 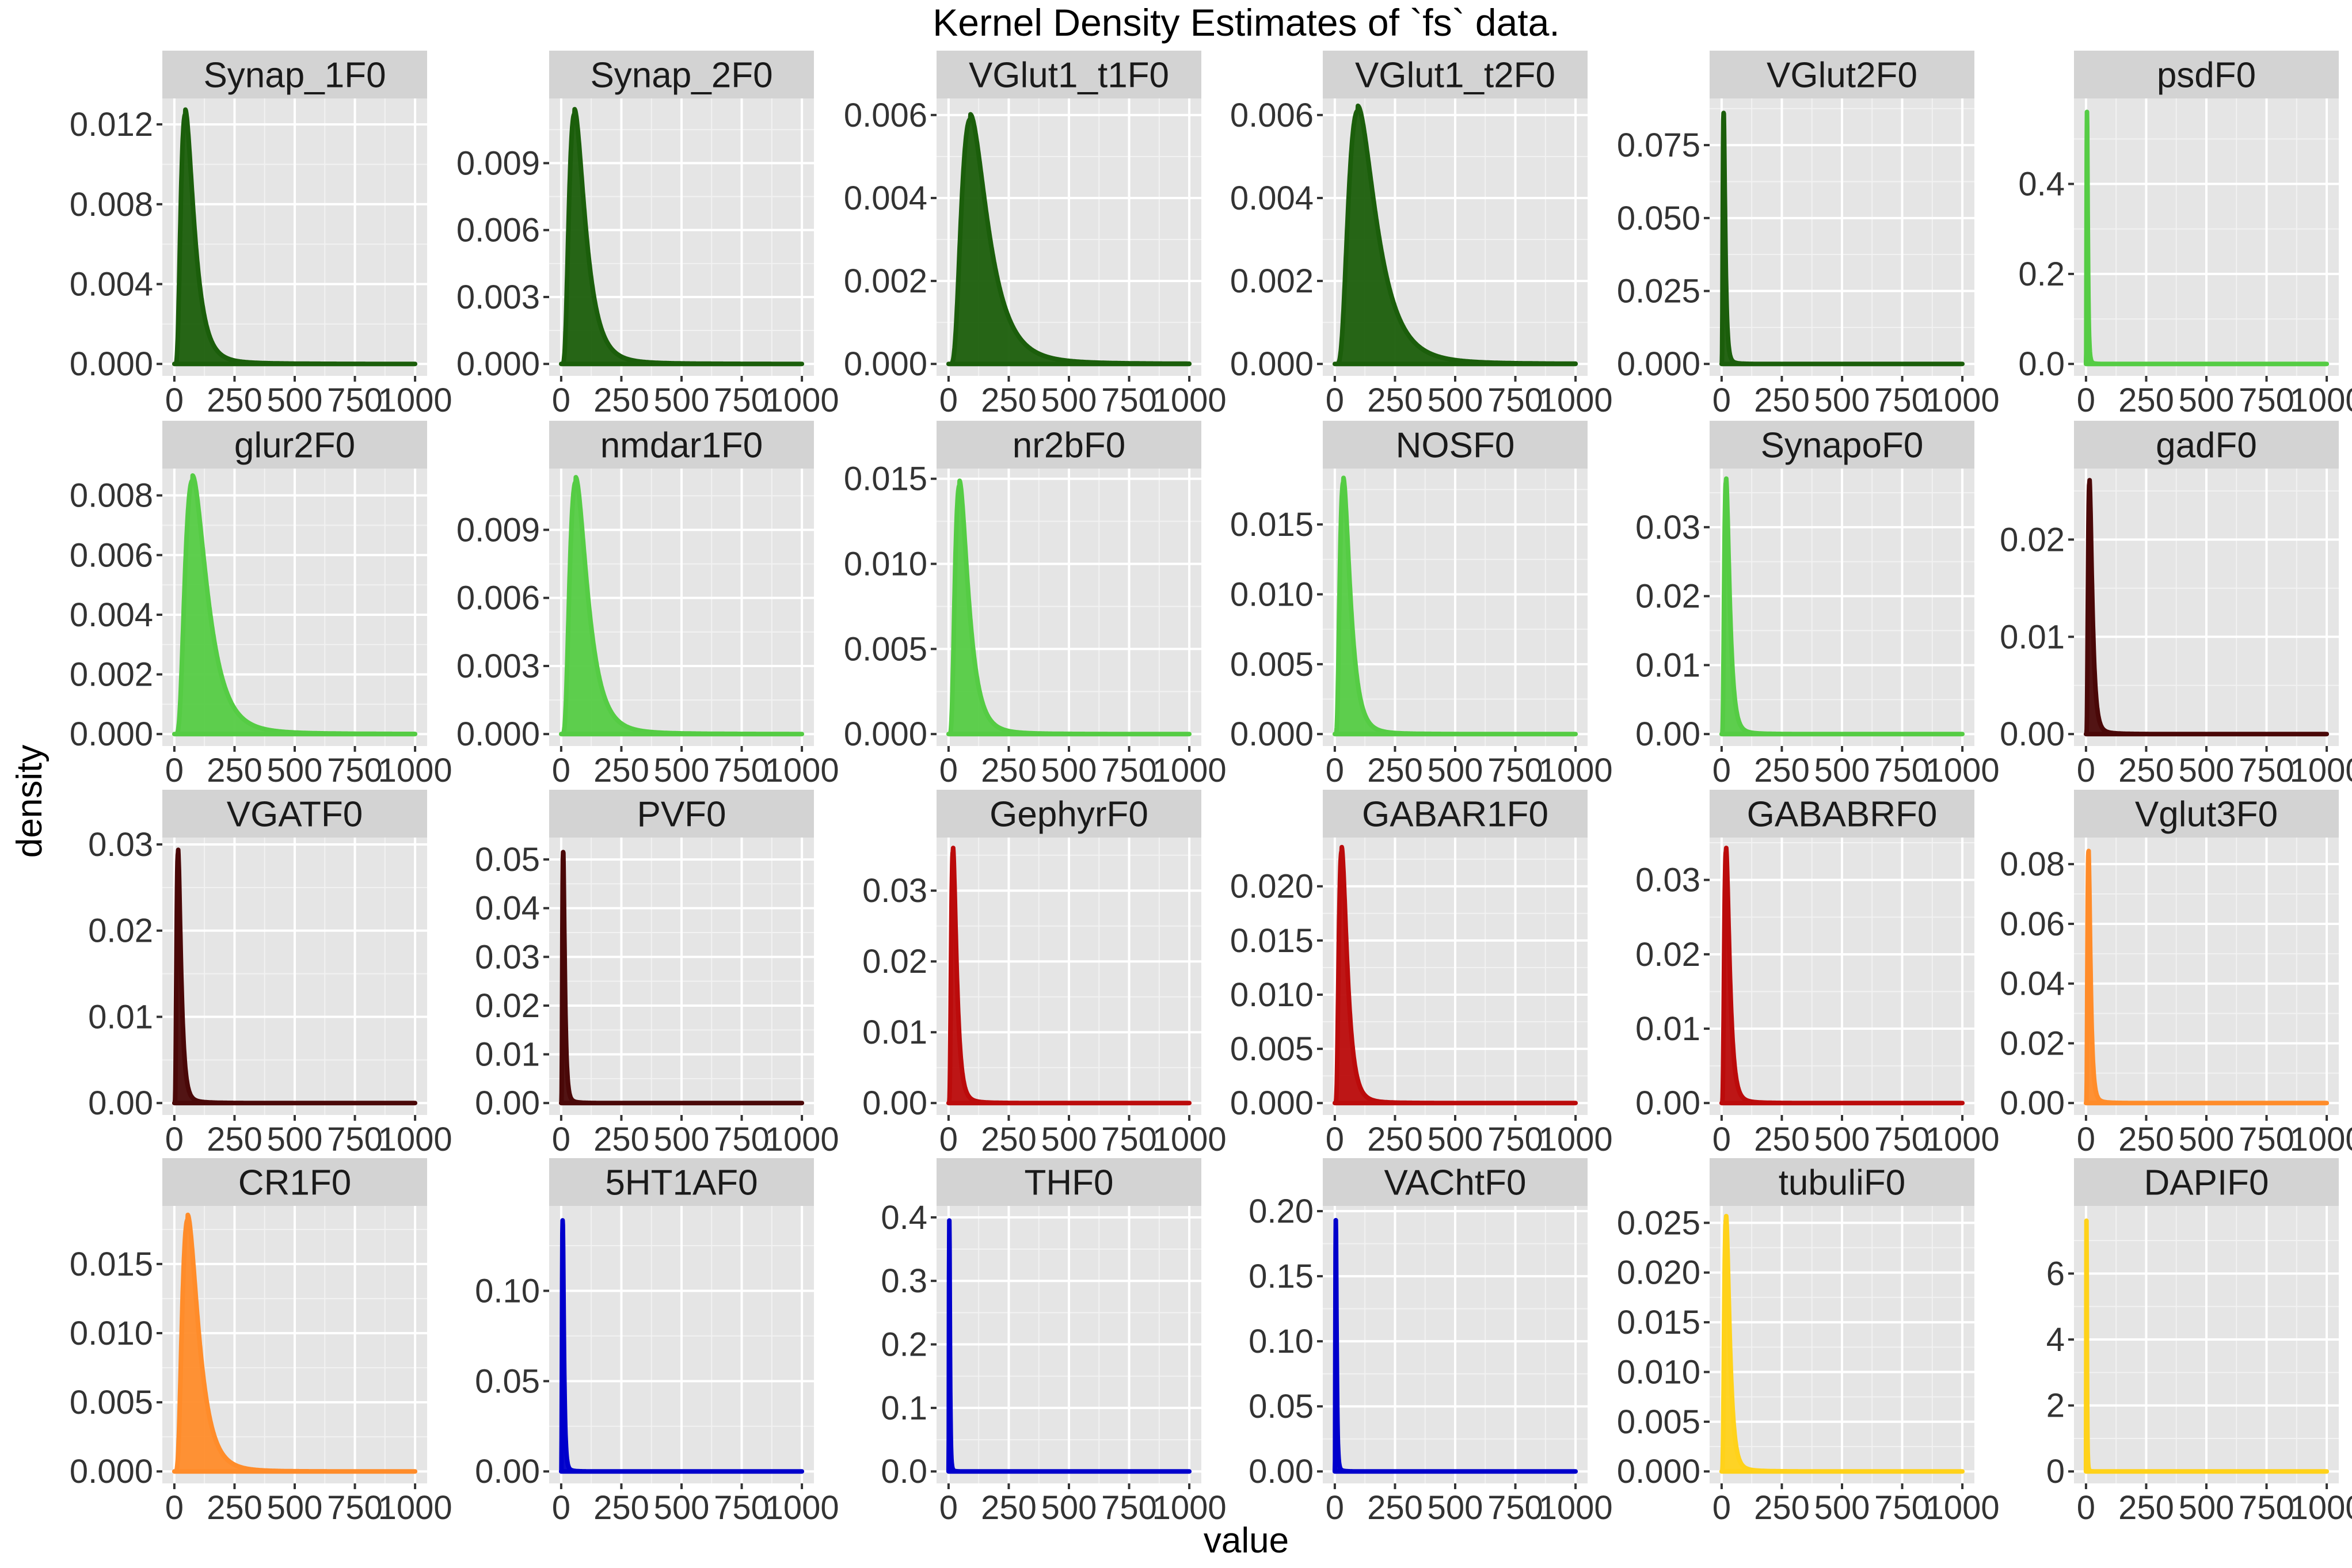 What do you see at coordinates (30, 802) in the screenshot?
I see `y-axis-title: density` at bounding box center [30, 802].